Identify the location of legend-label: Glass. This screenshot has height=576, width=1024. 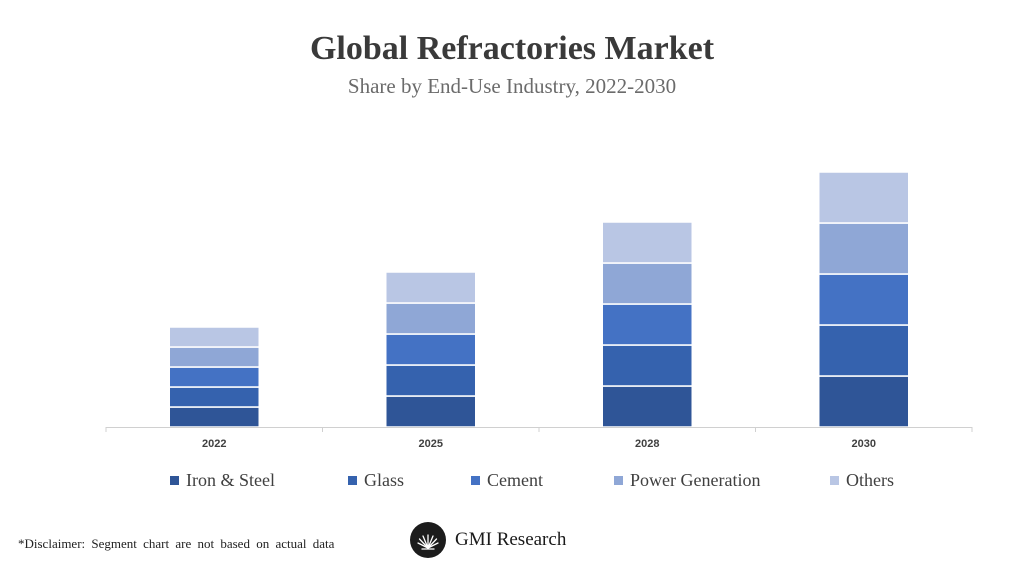
(384, 480).